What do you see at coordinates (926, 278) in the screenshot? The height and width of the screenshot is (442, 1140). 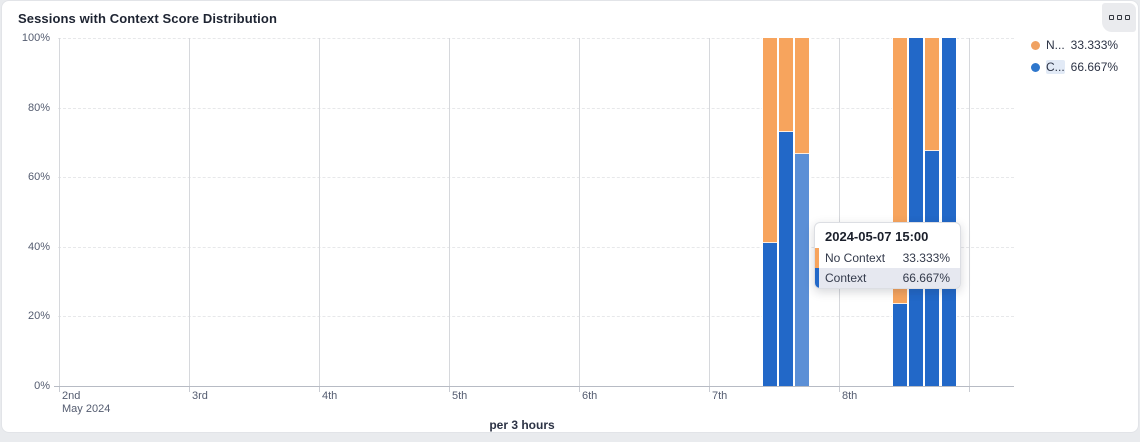 I see `tooltip-series-value: 66.667%` at bounding box center [926, 278].